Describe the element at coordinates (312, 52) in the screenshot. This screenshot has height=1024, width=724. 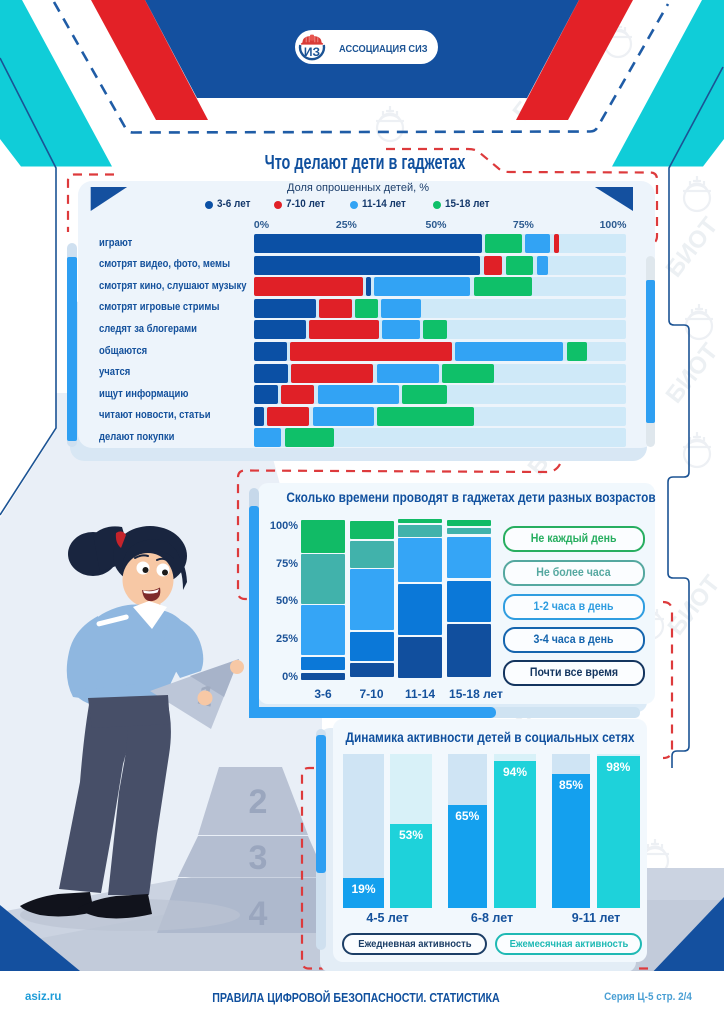
I see `svg-text: ИЗ` at that location.